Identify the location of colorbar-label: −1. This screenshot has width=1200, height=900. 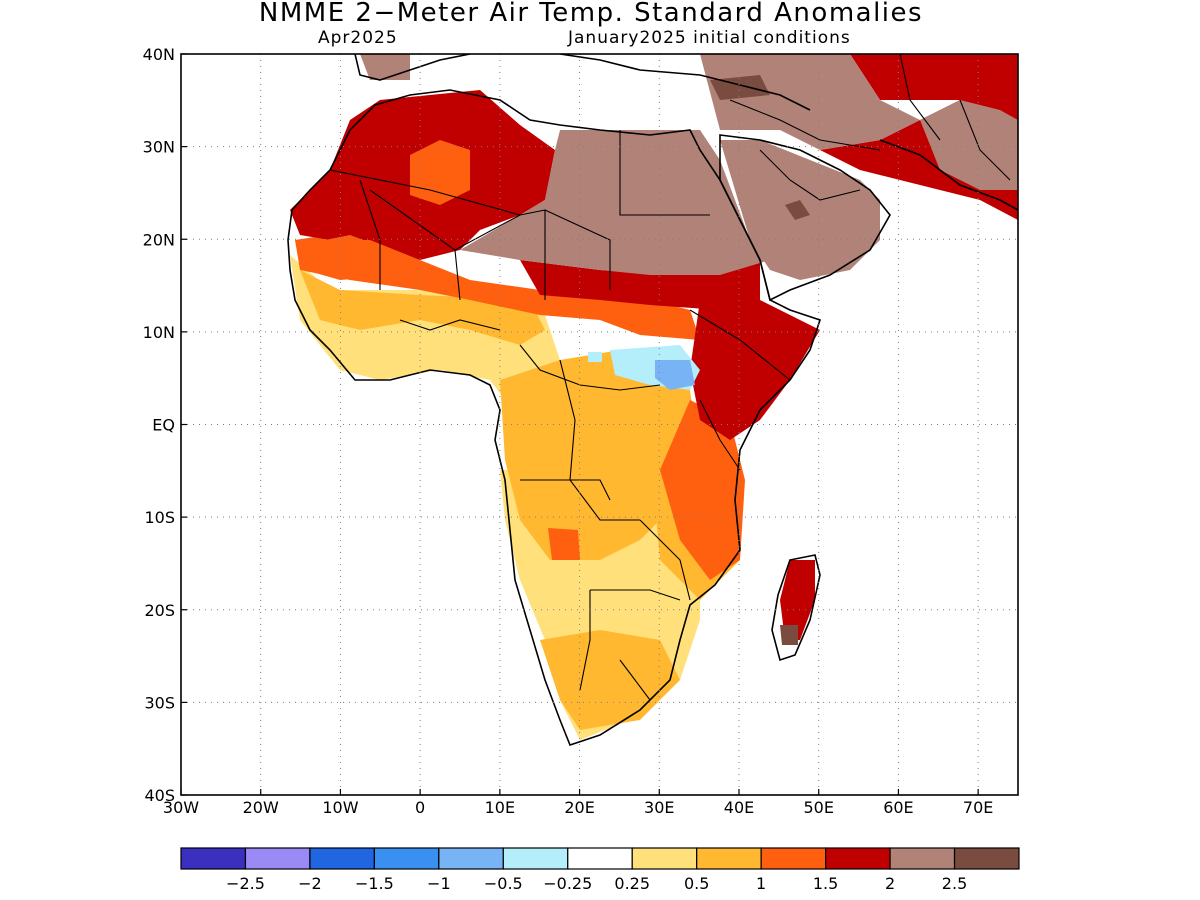
(439, 883).